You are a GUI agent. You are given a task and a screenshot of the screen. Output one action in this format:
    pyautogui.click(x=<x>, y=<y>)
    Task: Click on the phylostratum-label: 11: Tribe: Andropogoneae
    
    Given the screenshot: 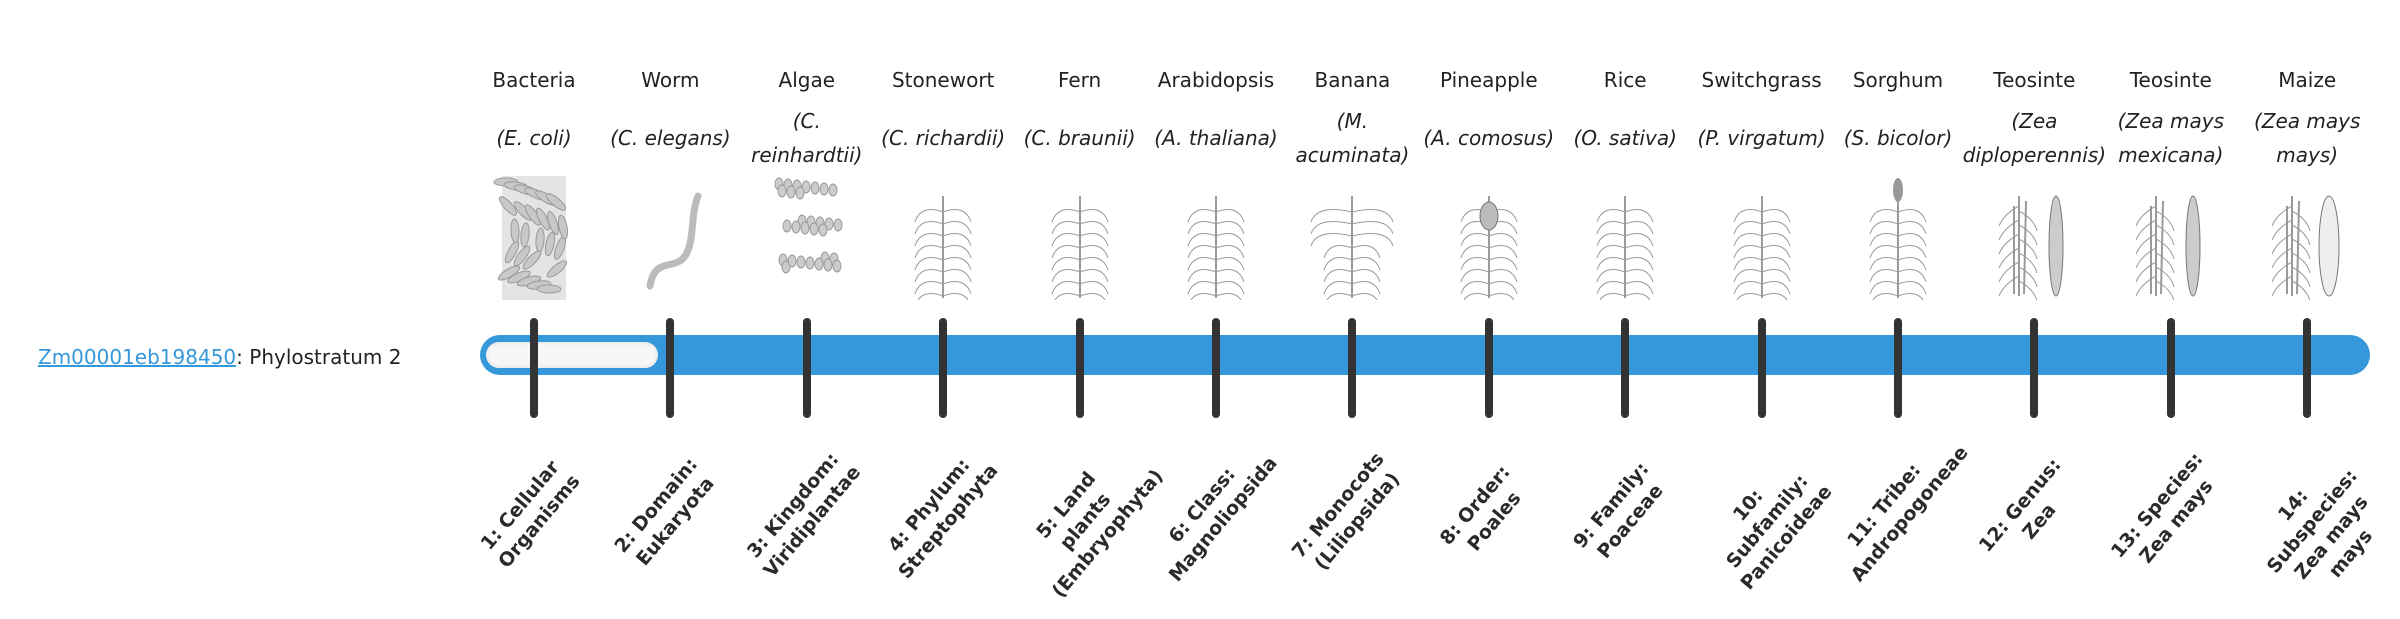 What is the action you would take?
    pyautogui.click(x=1908, y=513)
    